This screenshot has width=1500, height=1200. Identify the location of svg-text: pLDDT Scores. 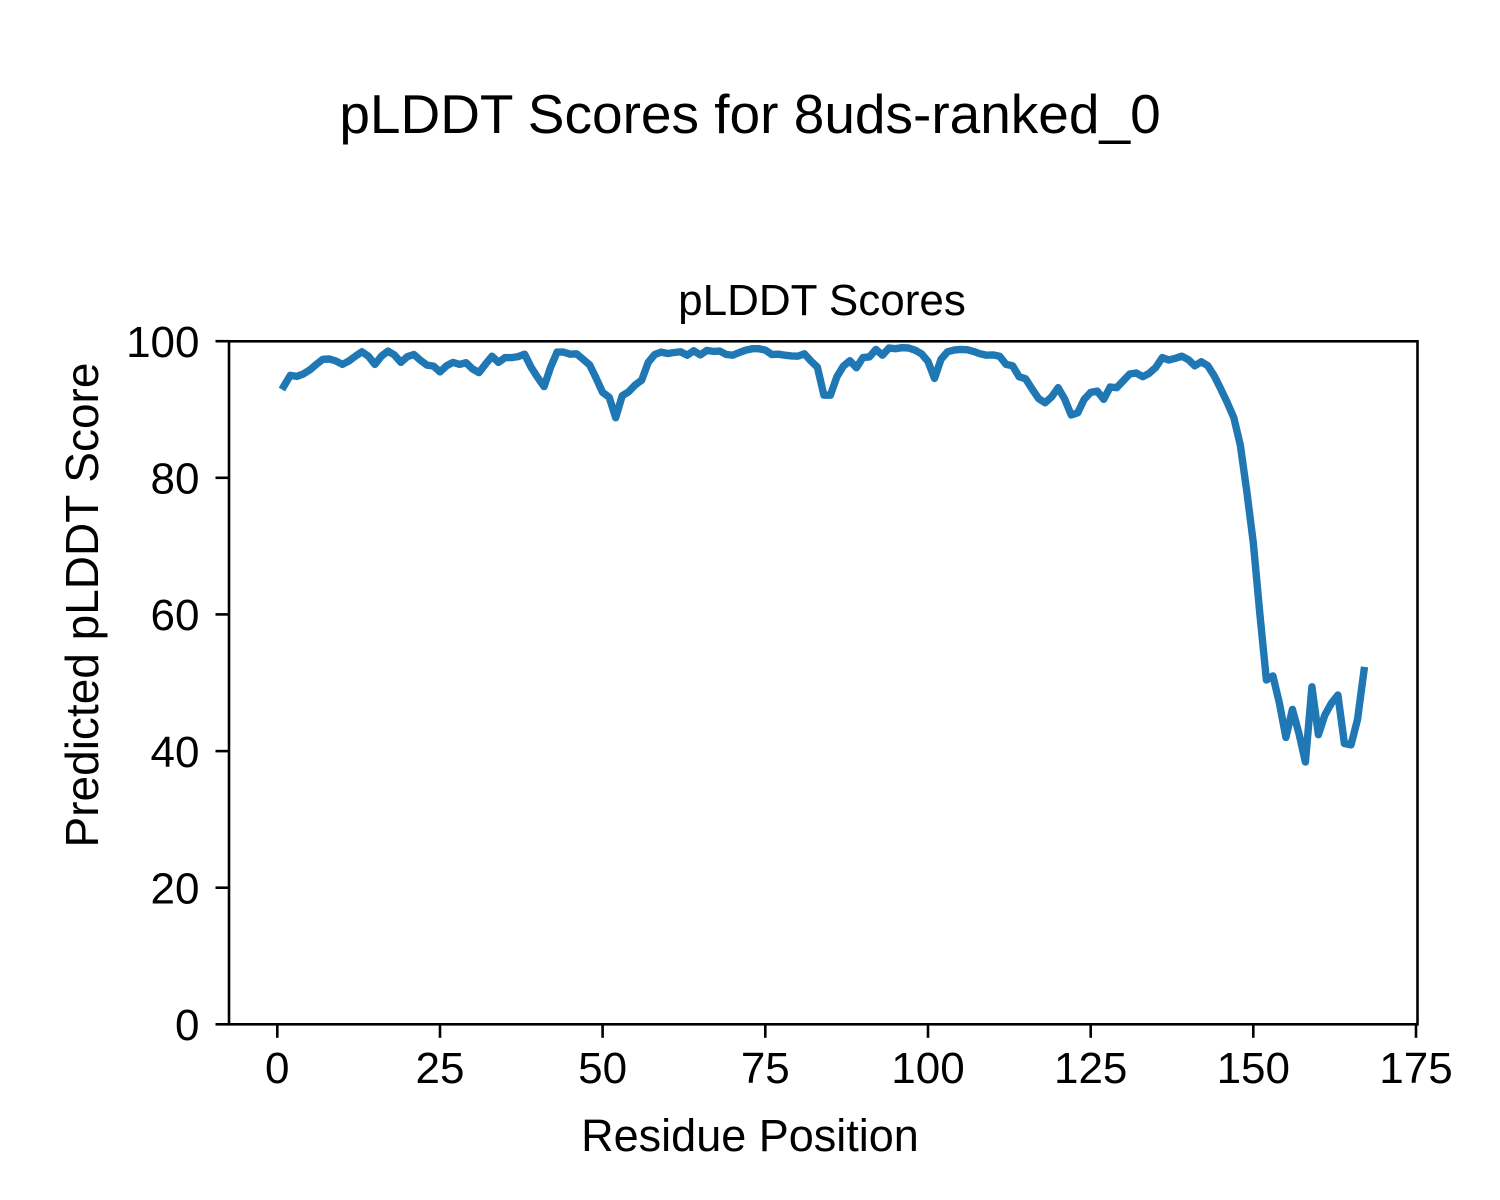
(822, 300).